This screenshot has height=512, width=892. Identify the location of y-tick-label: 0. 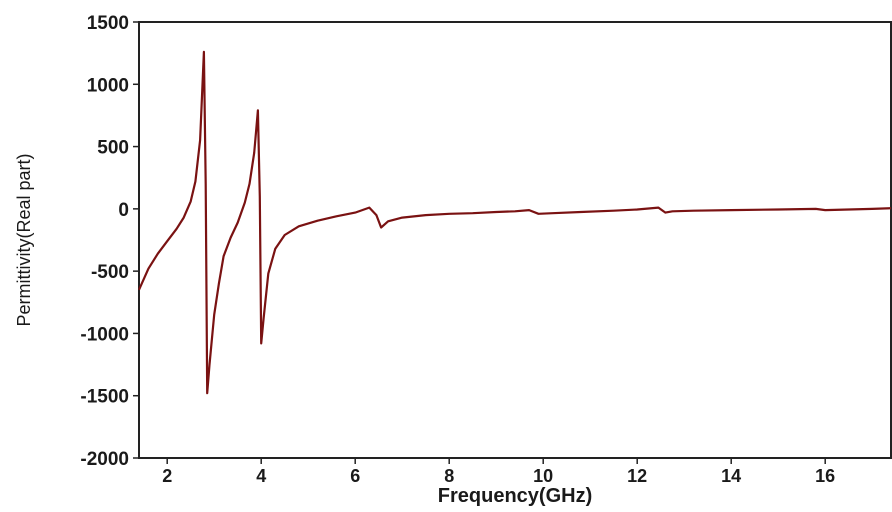
(123, 210).